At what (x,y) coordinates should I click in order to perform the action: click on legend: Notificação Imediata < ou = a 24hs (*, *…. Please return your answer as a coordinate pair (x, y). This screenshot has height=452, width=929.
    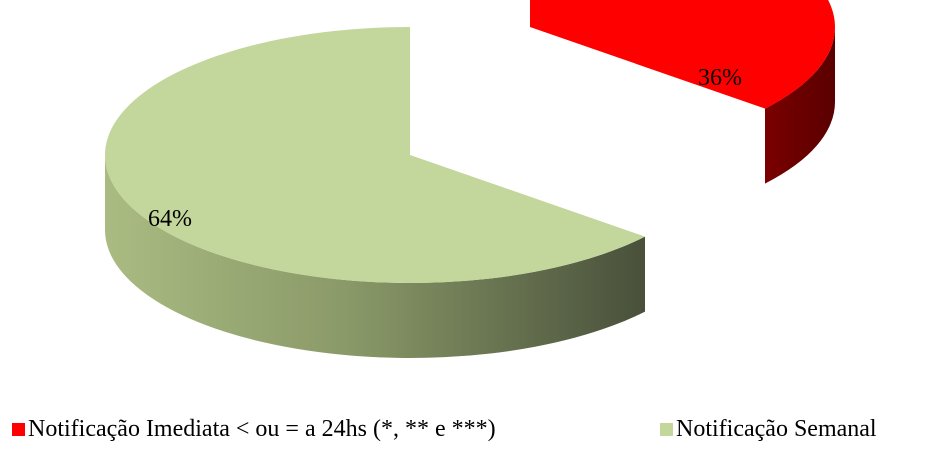
    Looking at the image, I should click on (464, 434).